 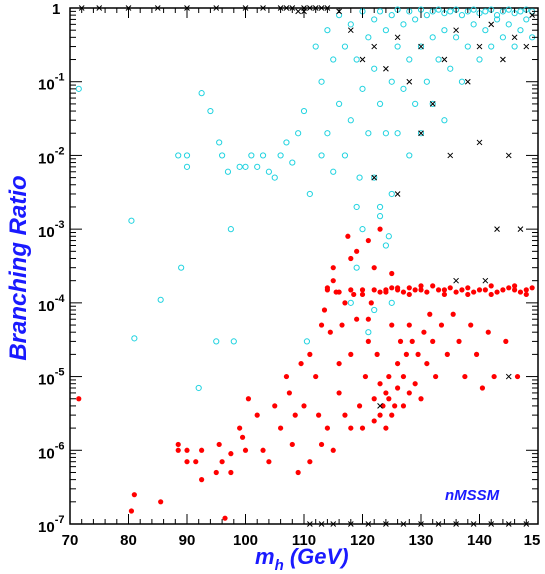 I want to click on x-tick-label-4: 110, so click(x=304, y=540).